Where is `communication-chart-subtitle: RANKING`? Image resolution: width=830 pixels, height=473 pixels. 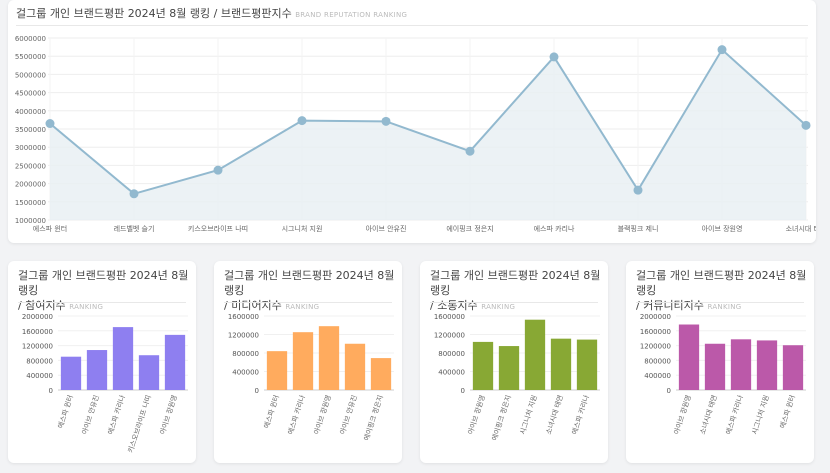 communication-chart-subtitle: RANKING is located at coordinates (498, 307).